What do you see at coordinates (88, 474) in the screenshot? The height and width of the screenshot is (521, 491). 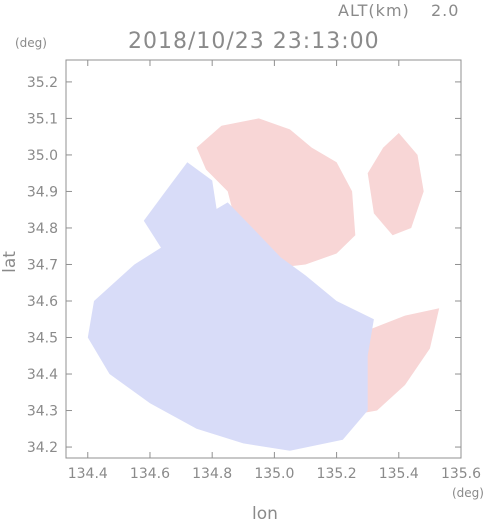 I see `x-tick-label: 134.4` at bounding box center [88, 474].